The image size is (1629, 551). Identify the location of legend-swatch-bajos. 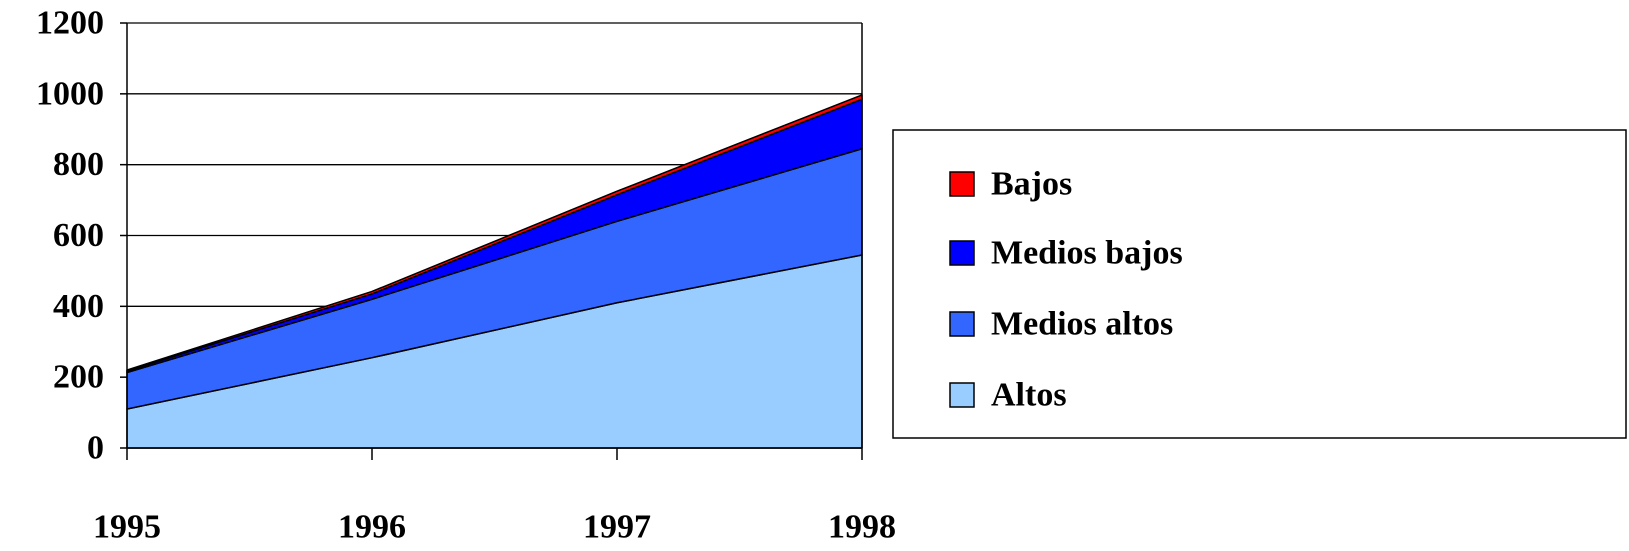
(962, 184).